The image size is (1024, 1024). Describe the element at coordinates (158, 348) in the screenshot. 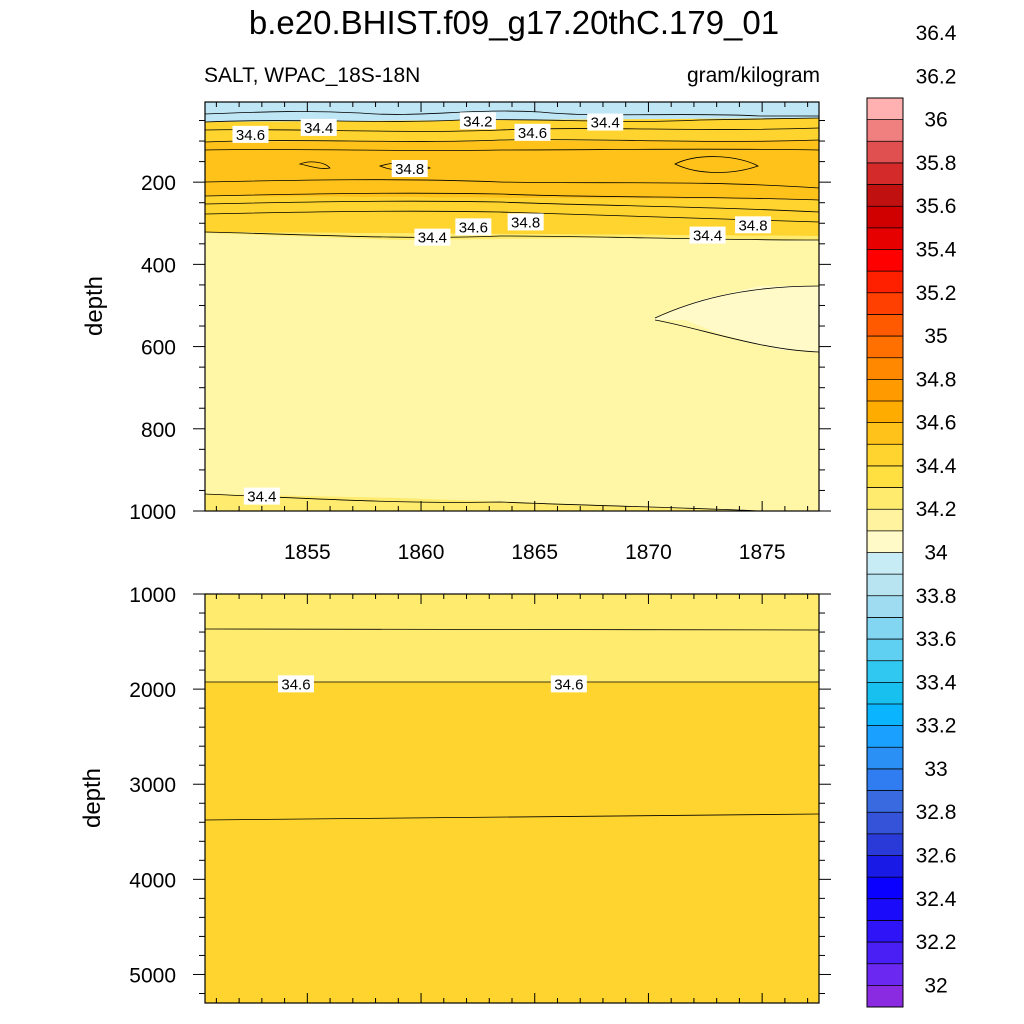

I see `y-tick-label: 600` at that location.